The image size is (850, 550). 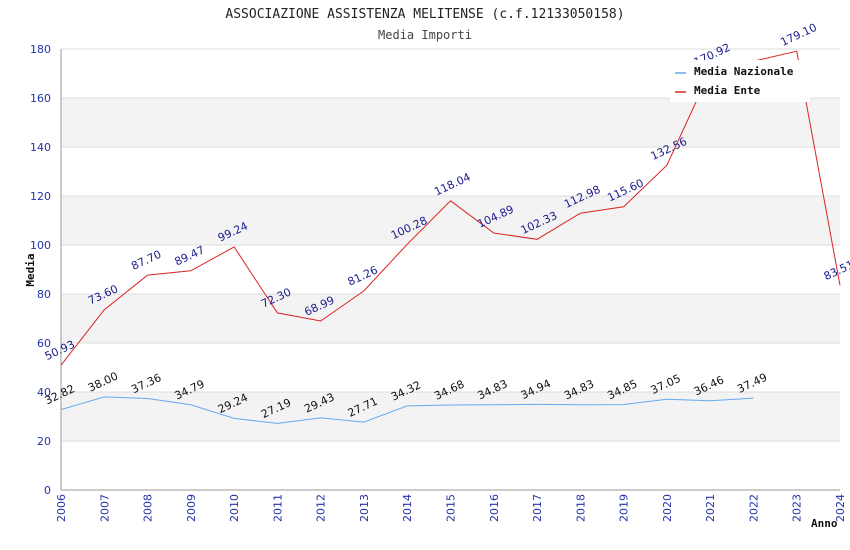 I want to click on x-tick-label: 2022, so click(x=753, y=508).